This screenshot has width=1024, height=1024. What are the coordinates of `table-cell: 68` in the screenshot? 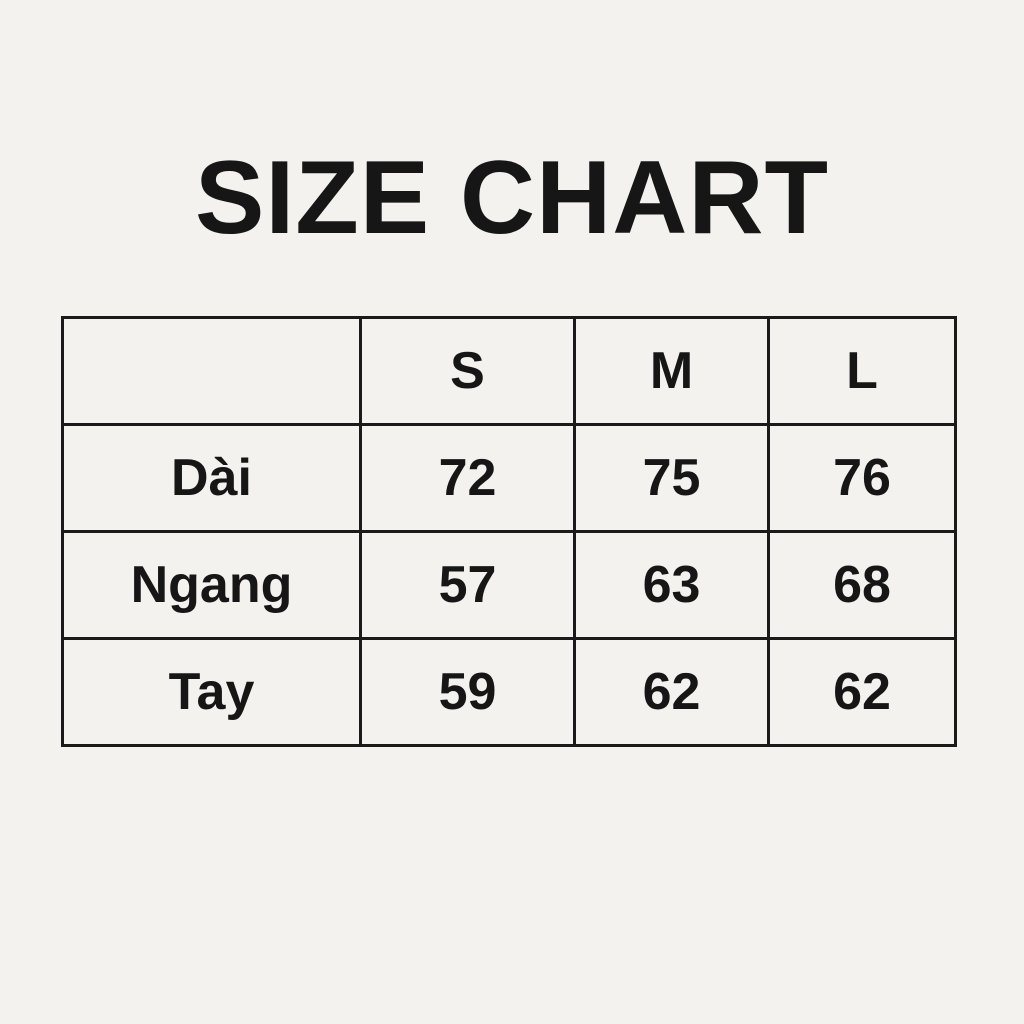 It's located at (862, 585).